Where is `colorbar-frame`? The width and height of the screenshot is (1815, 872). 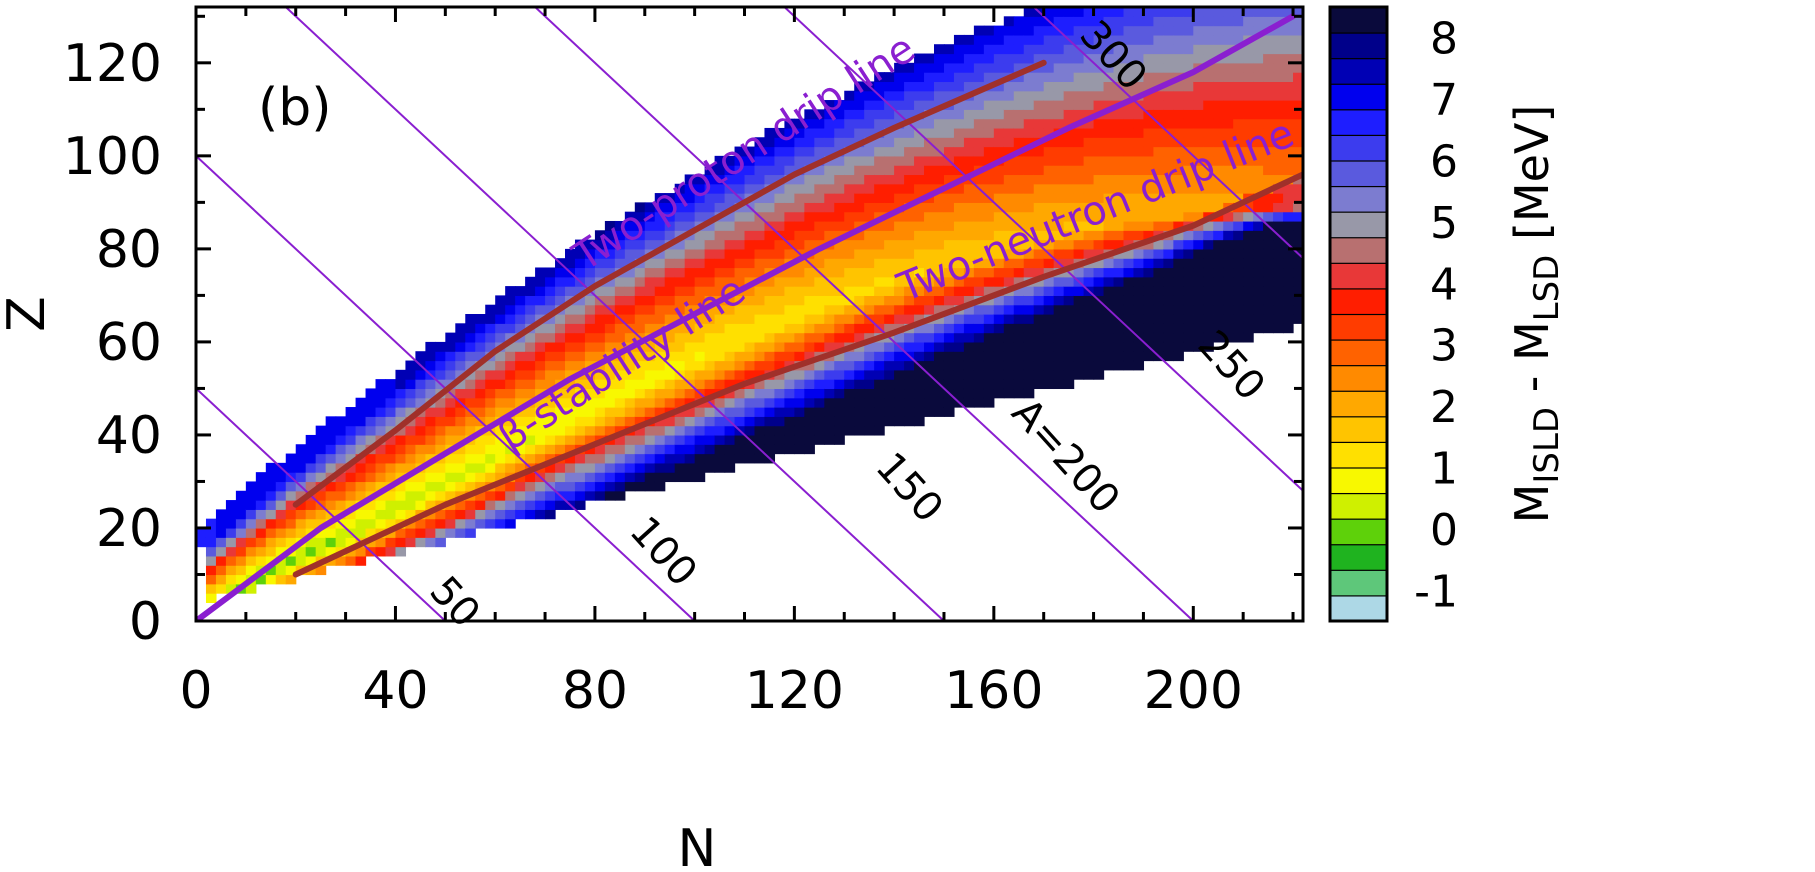
colorbar-frame is located at coordinates (1358, 314).